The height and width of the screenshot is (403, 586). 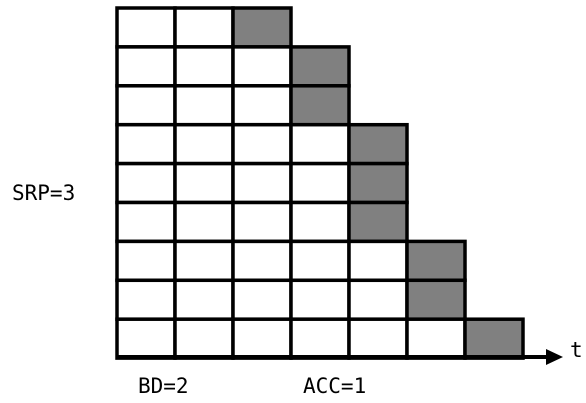 I want to click on bd-label: BD=2, so click(x=163, y=386).